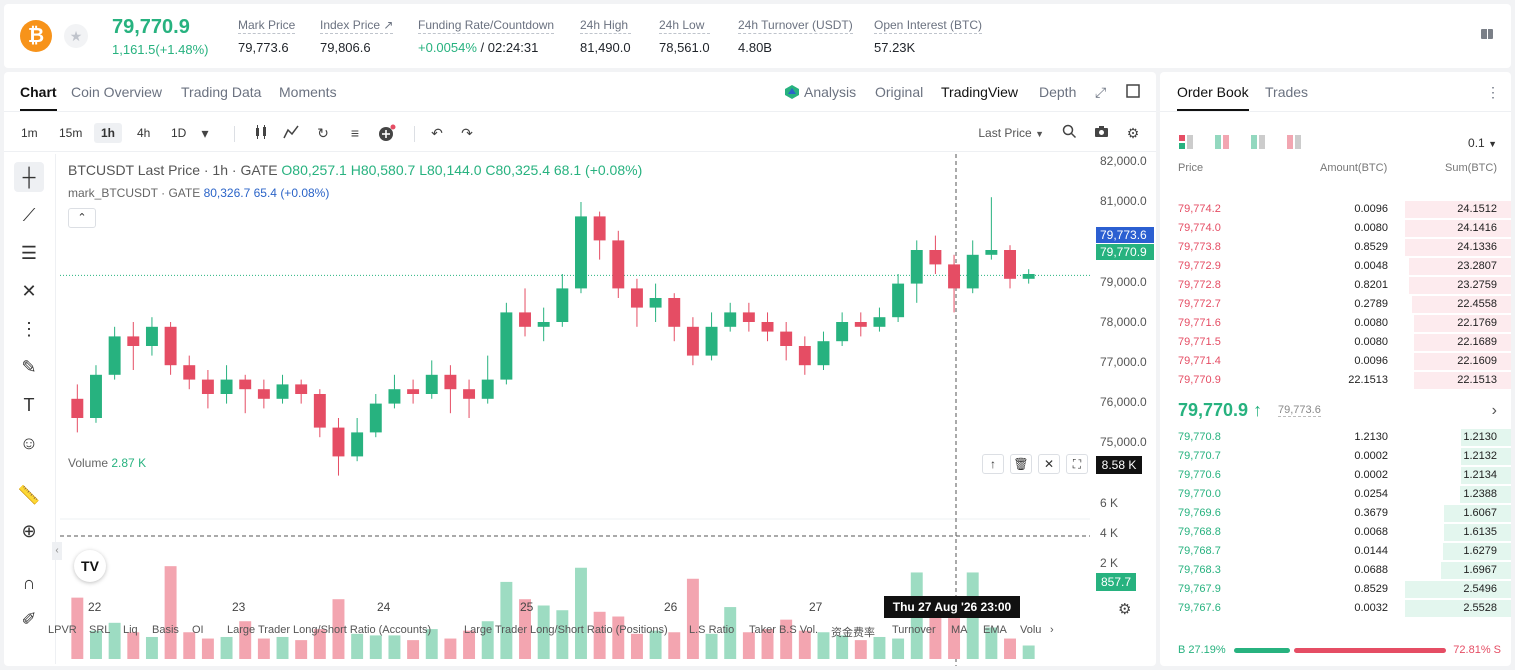  I want to click on indicator-item: Volu, so click(1031, 630).